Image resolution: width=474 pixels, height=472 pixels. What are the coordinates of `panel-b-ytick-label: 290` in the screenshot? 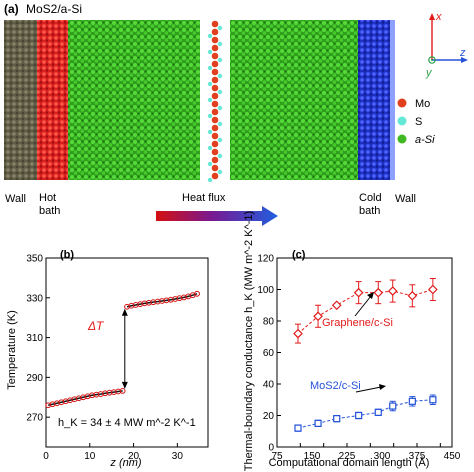 It's located at (34, 378).